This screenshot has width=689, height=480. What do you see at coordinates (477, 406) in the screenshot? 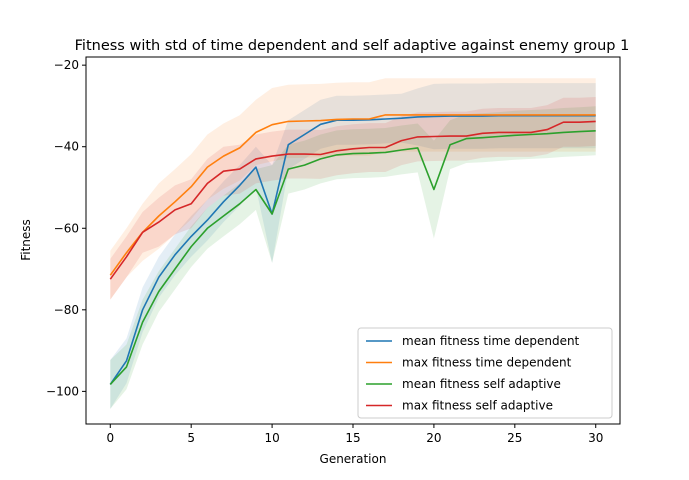
I see `legend-label: max fitness self adaptive` at bounding box center [477, 406].